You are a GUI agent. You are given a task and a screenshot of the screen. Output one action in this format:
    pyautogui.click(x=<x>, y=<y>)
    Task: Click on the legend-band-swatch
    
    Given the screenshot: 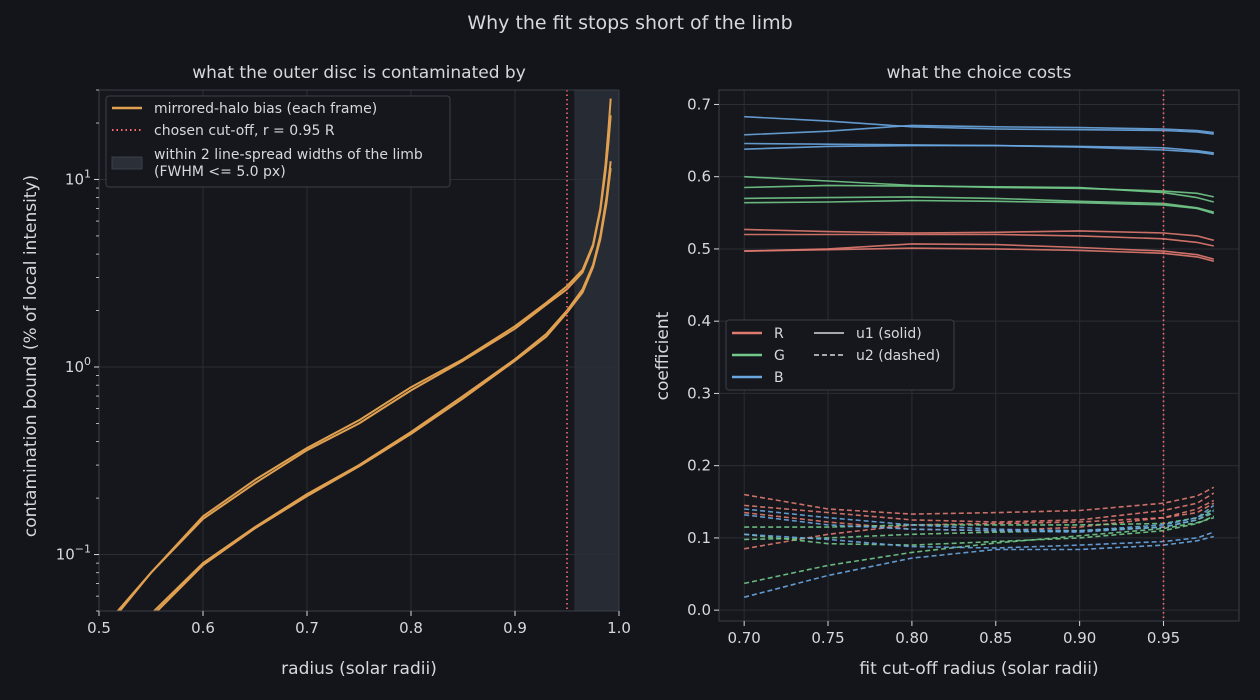 What is the action you would take?
    pyautogui.click(x=127, y=163)
    